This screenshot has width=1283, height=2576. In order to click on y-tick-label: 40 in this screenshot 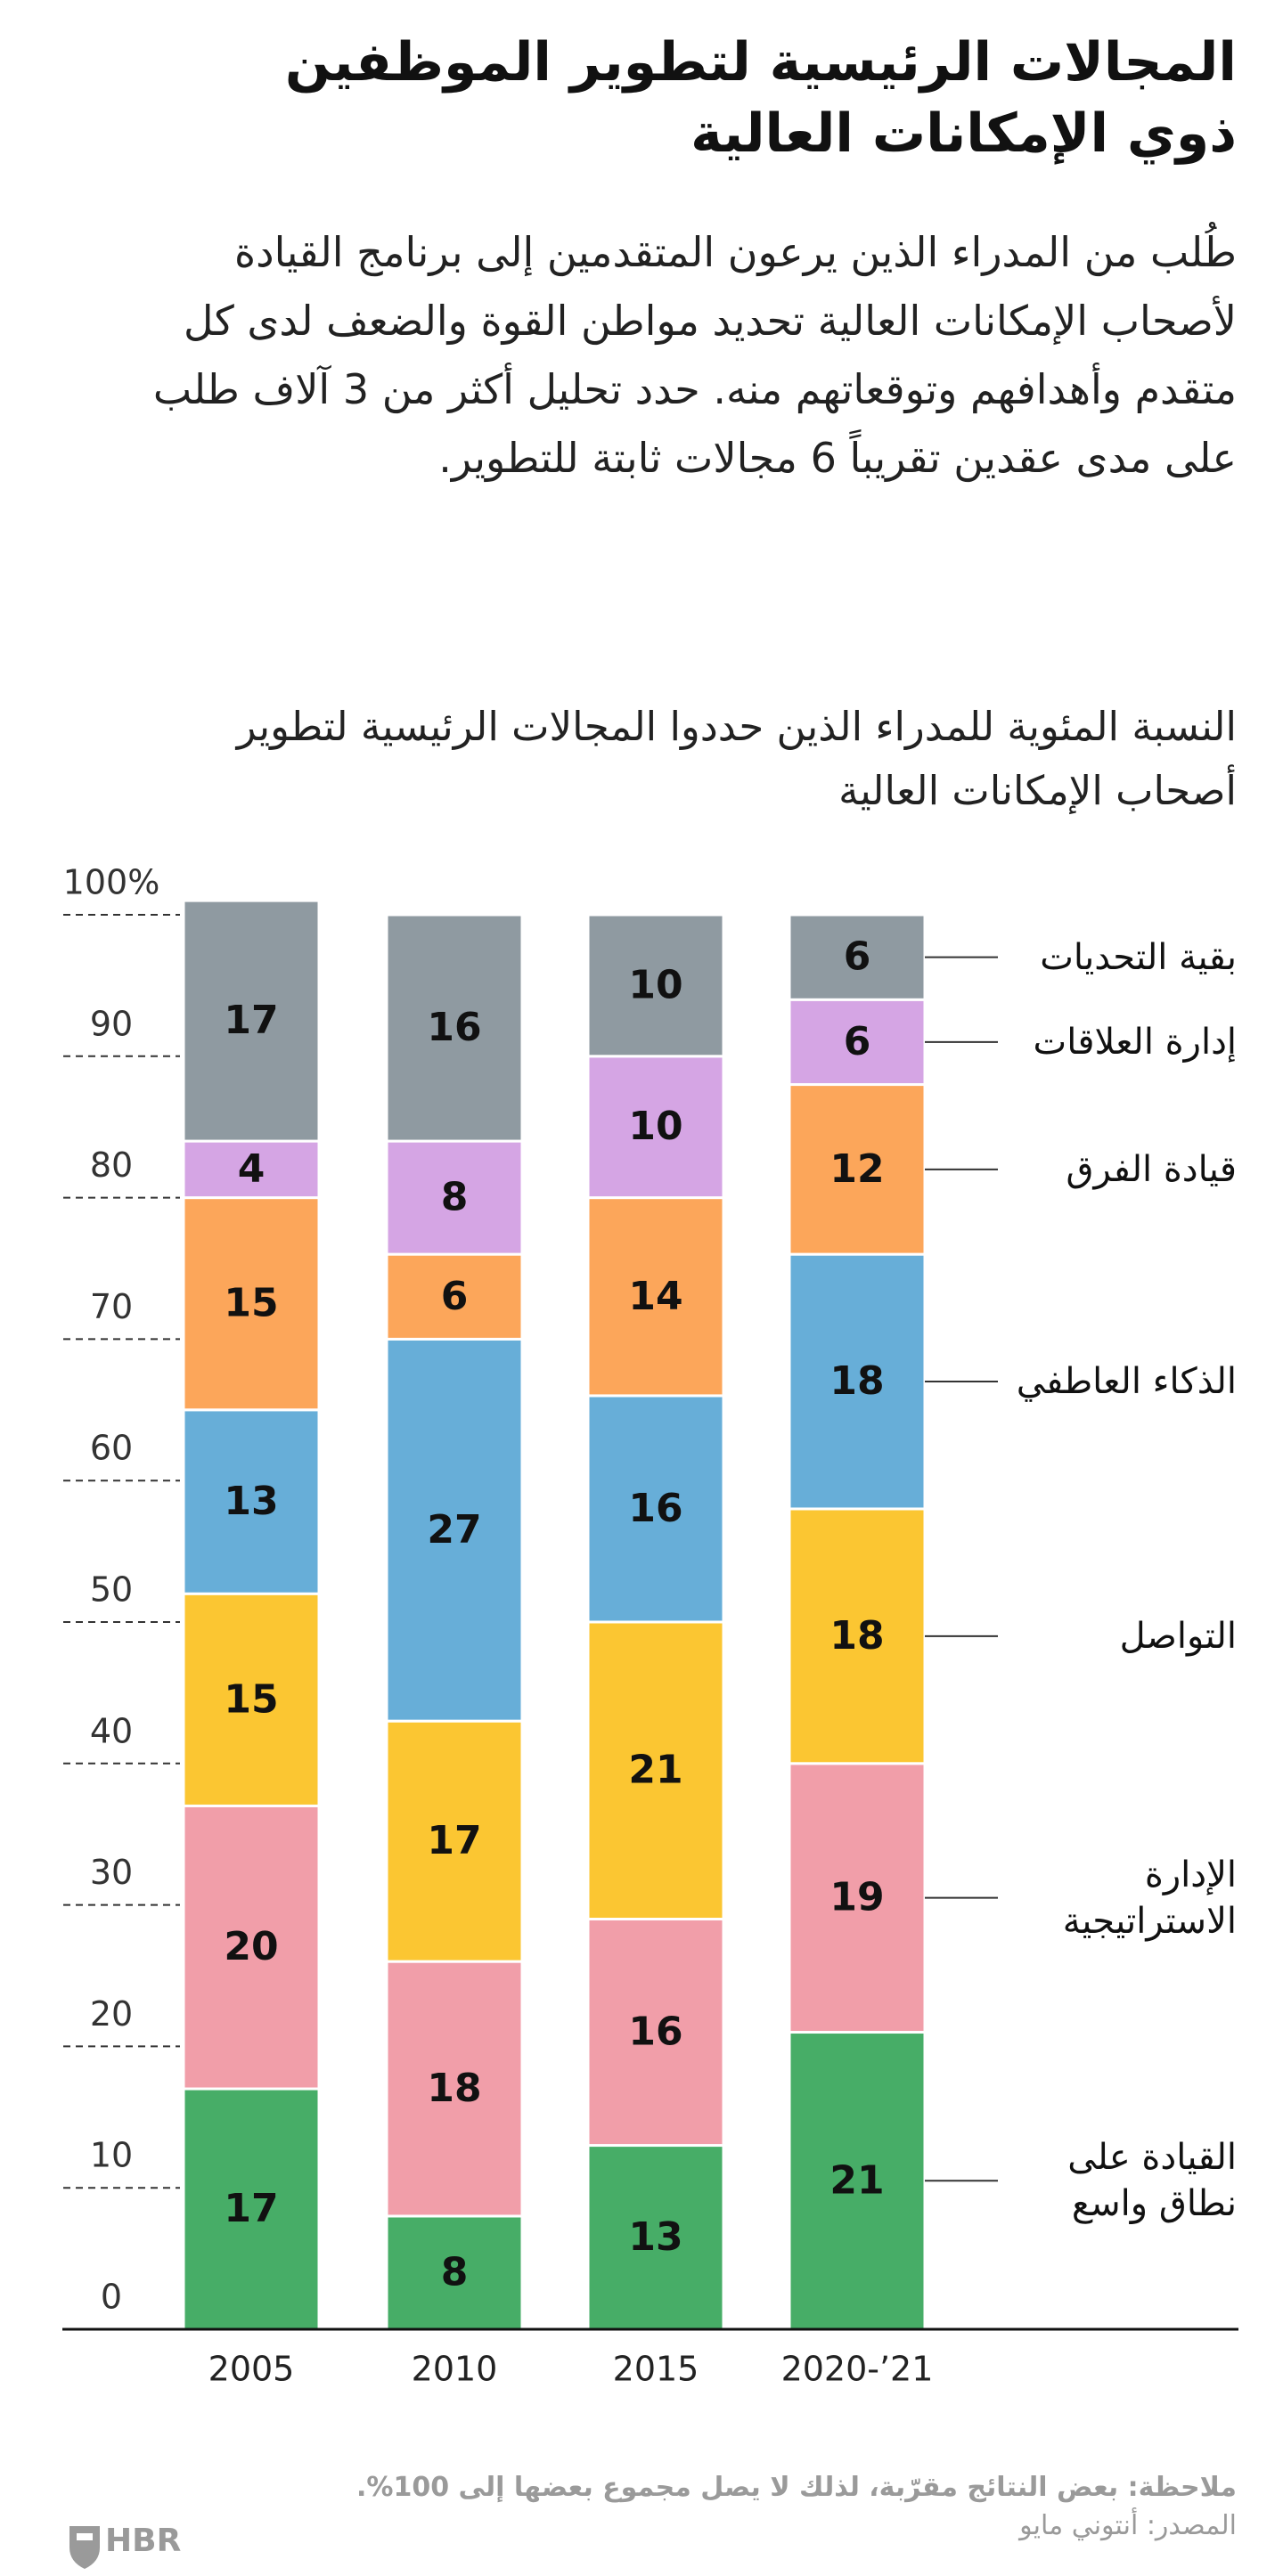, I will do `click(111, 1731)`.